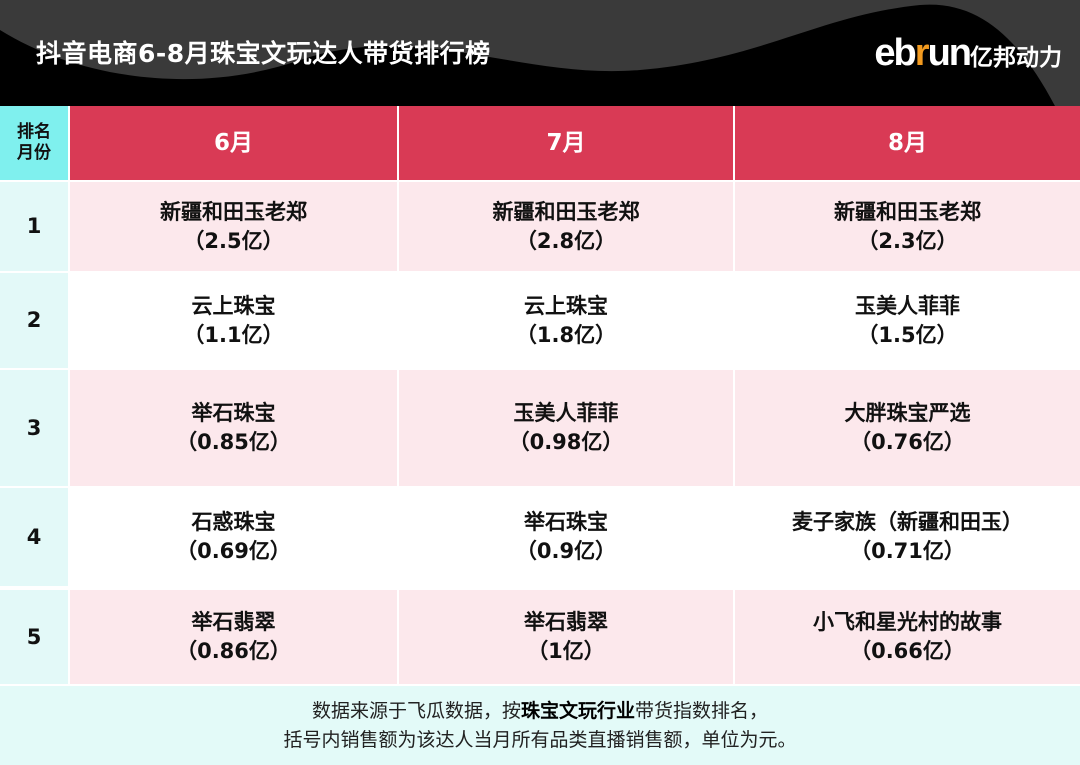 The image size is (1080, 765). I want to click on ranking-cell: 举石翡翠 （0.86亿）, so click(233, 637).